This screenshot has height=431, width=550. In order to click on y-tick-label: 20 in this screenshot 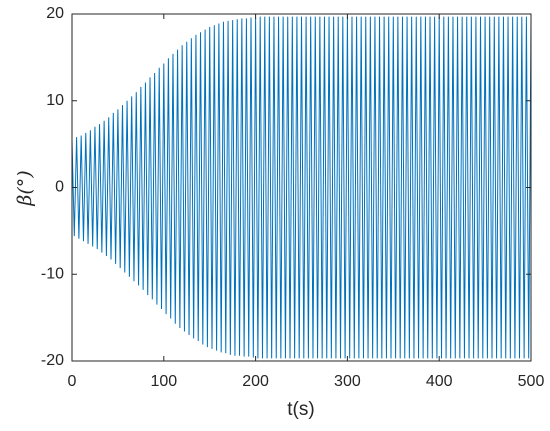, I will do `click(55, 13)`.